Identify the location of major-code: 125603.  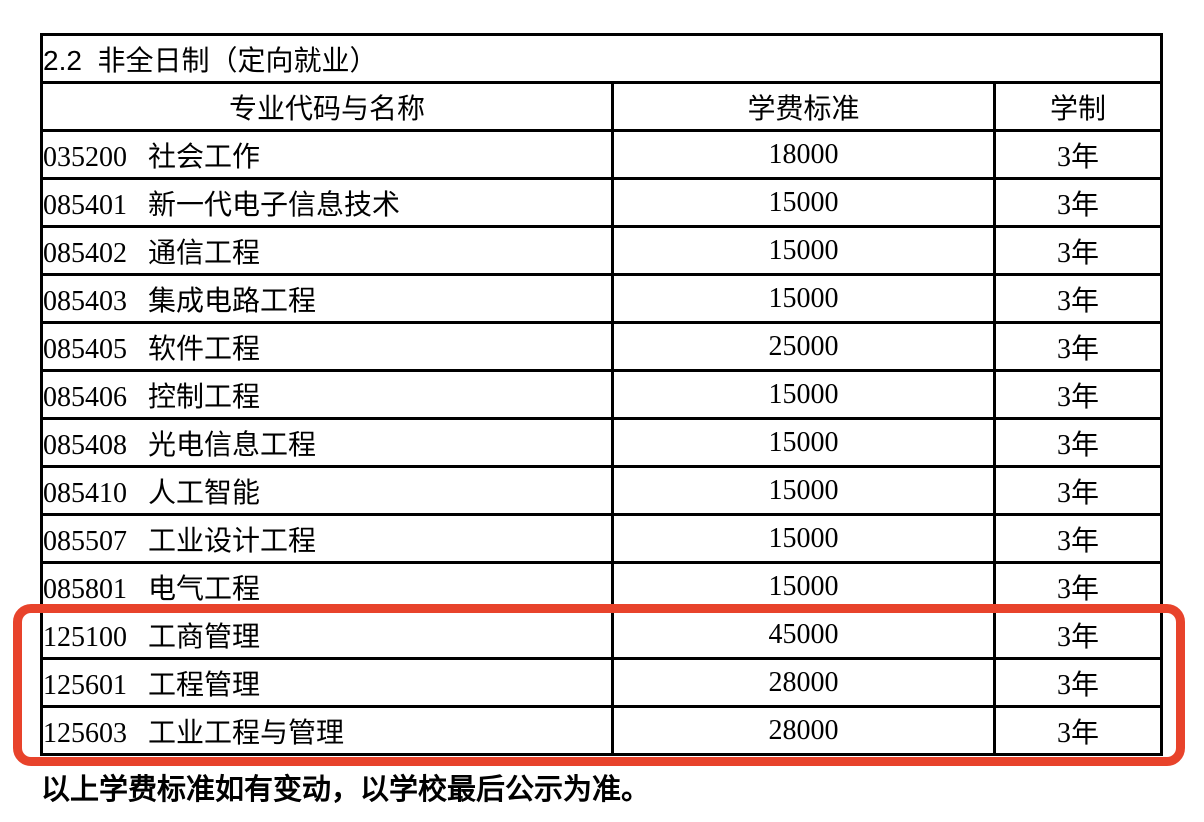
(85, 733).